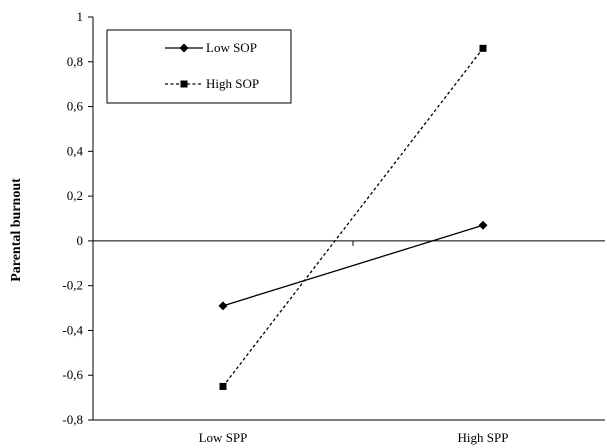 The width and height of the screenshot is (607, 448). Describe the element at coordinates (75, 61) in the screenshot. I see `y-tick-label: 0,8` at that location.